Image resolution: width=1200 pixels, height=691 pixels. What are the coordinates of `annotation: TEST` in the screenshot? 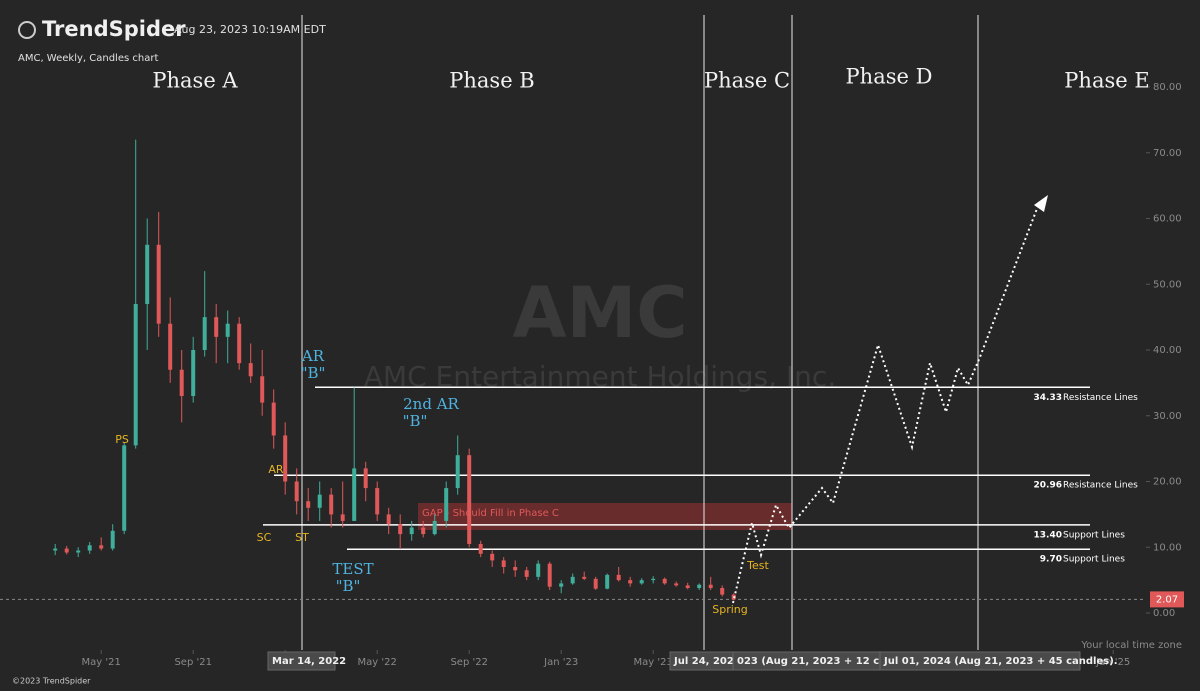 It's located at (352, 569).